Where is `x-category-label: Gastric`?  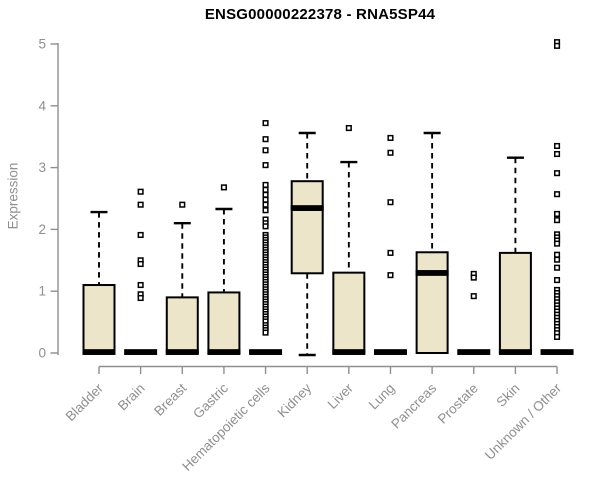 x-category-label: Gastric is located at coordinates (210, 400).